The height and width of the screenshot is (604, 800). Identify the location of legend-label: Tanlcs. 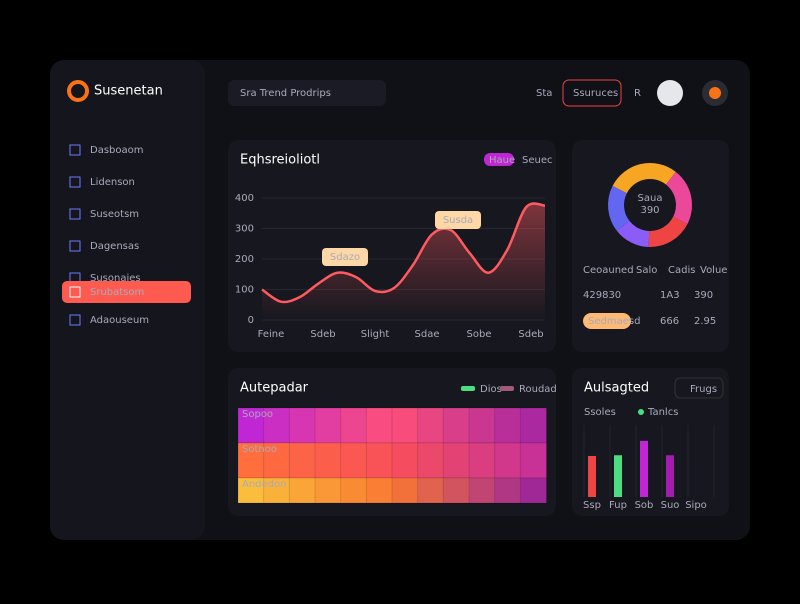
(662, 412).